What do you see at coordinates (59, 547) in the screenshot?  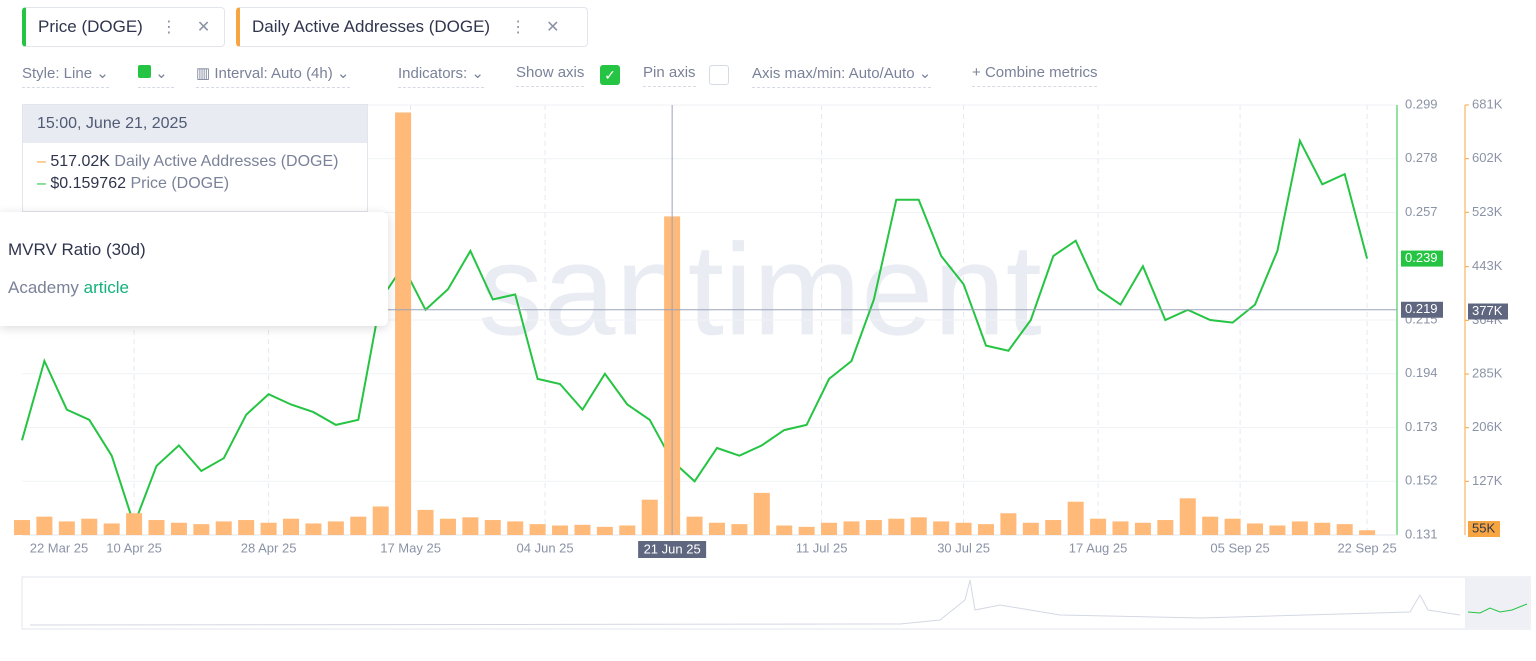 I see `x-tick-label: 22 Mar 25` at bounding box center [59, 547].